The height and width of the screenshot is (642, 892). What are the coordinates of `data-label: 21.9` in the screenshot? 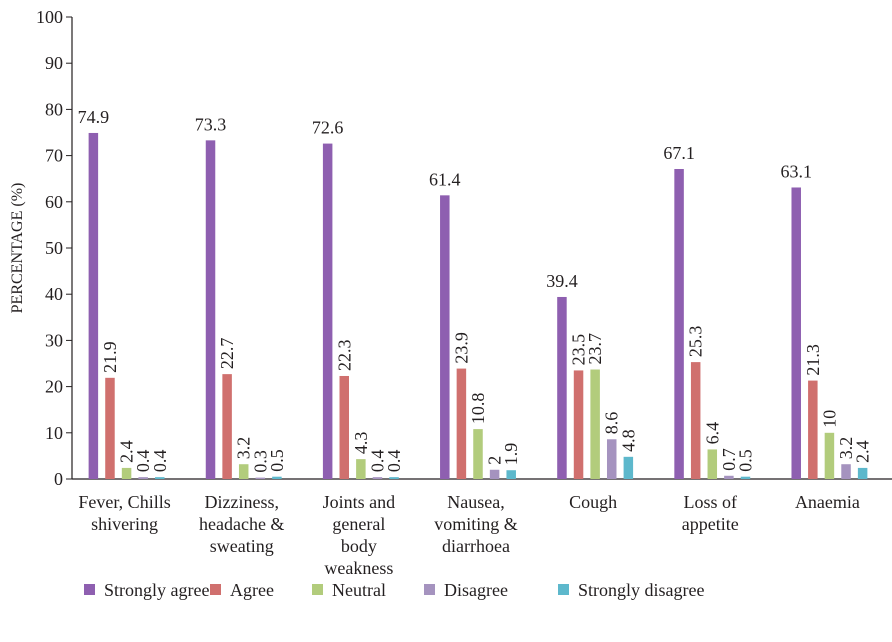 It's located at (110, 357).